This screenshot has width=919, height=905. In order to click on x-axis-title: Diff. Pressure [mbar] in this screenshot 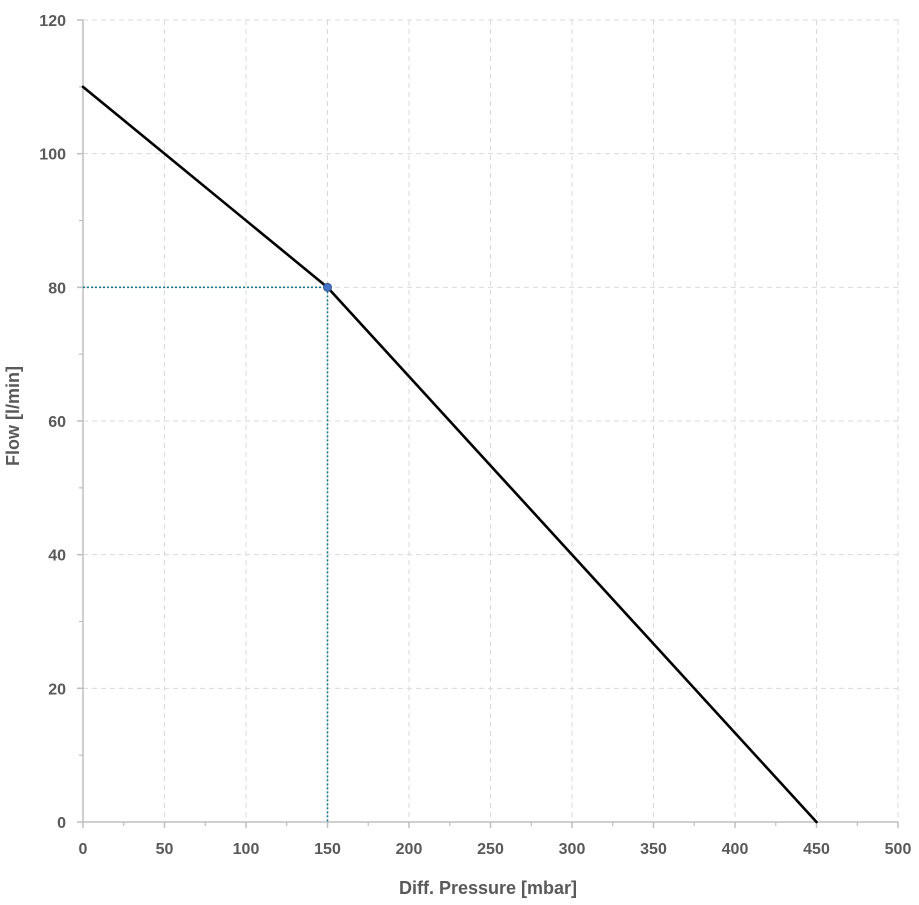, I will do `click(488, 888)`.